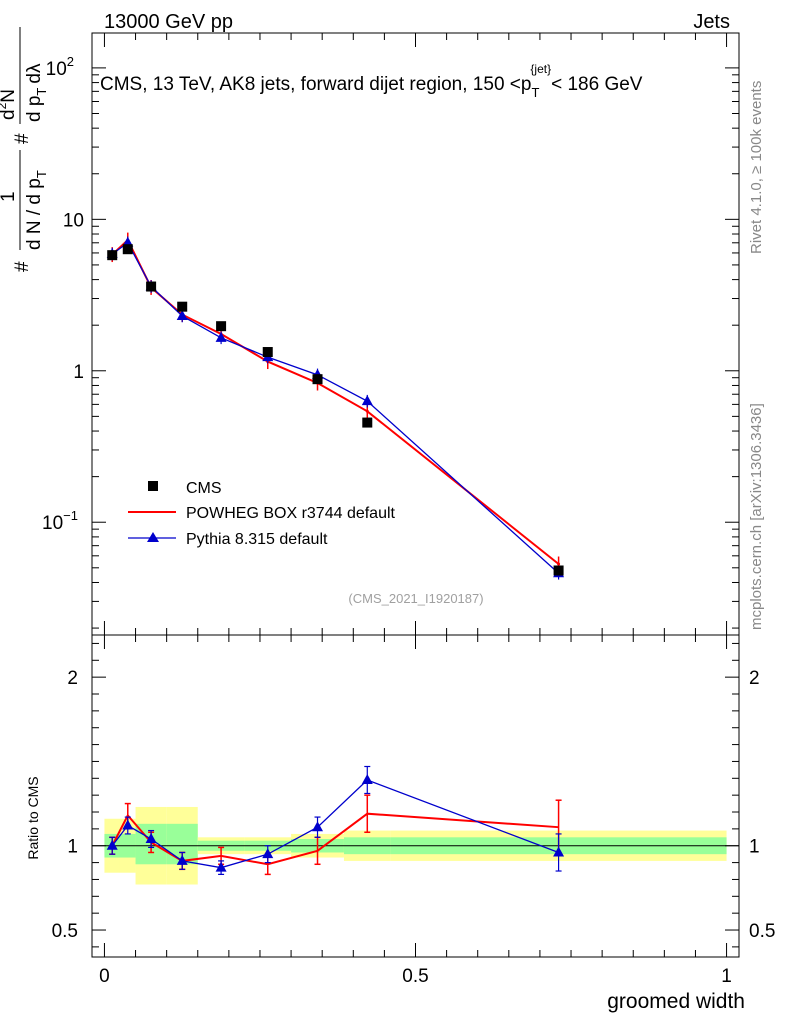  What do you see at coordinates (72, 847) in the screenshot?
I see `ratio-y-tick-label: 1` at bounding box center [72, 847].